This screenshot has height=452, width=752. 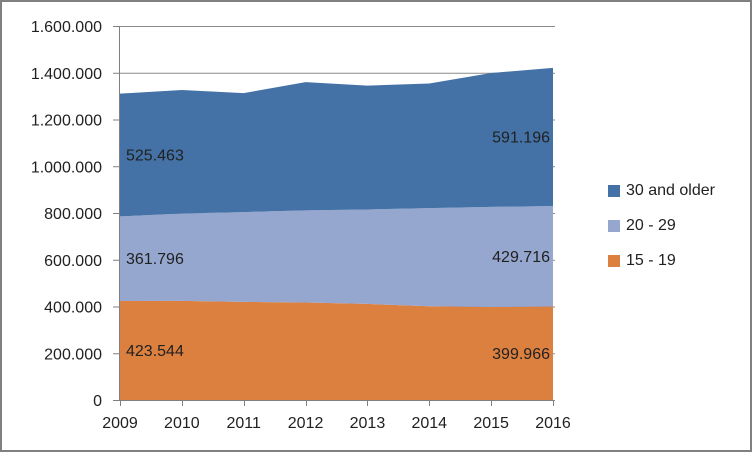 I want to click on x-axis-tick-label: 2013, so click(x=368, y=423).